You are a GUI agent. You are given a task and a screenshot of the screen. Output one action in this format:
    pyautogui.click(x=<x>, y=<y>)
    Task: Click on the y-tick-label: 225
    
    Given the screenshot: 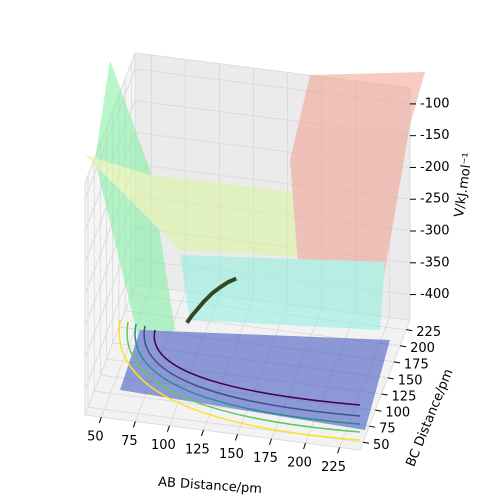 What is the action you would take?
    pyautogui.click(x=428, y=332)
    